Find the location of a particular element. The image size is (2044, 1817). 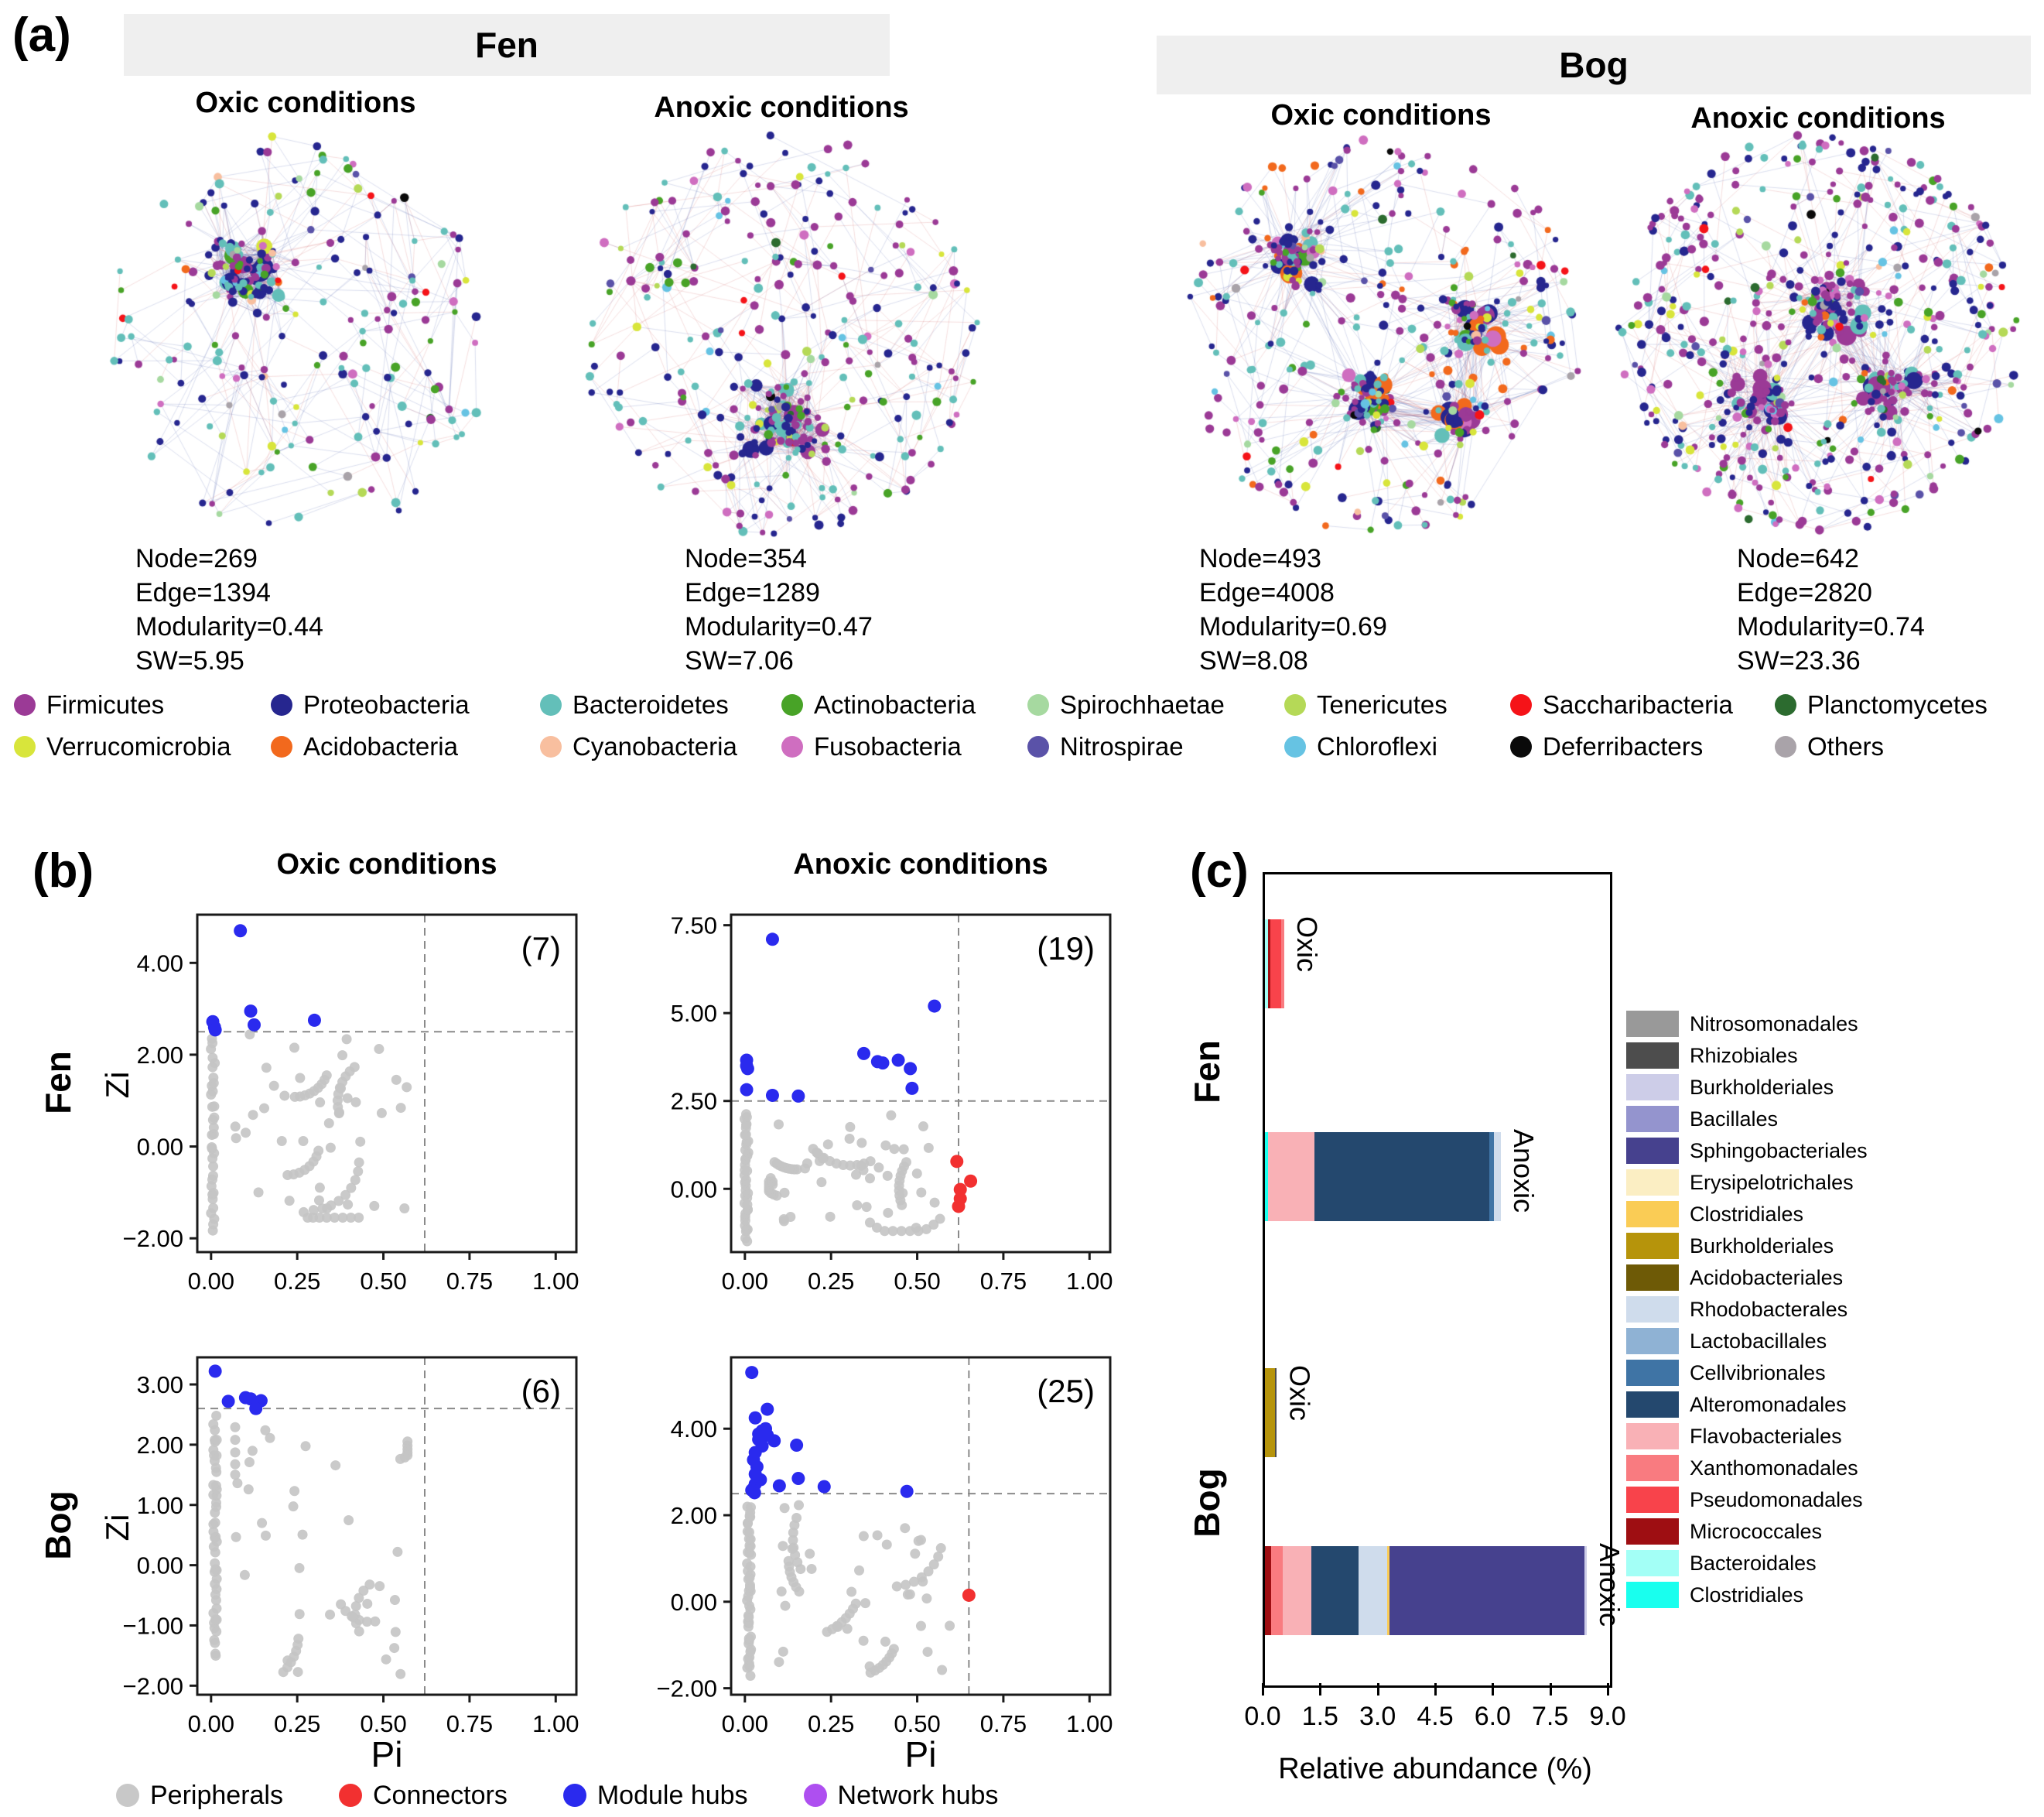

y-tick-label: 7.50 is located at coordinates (694, 925).